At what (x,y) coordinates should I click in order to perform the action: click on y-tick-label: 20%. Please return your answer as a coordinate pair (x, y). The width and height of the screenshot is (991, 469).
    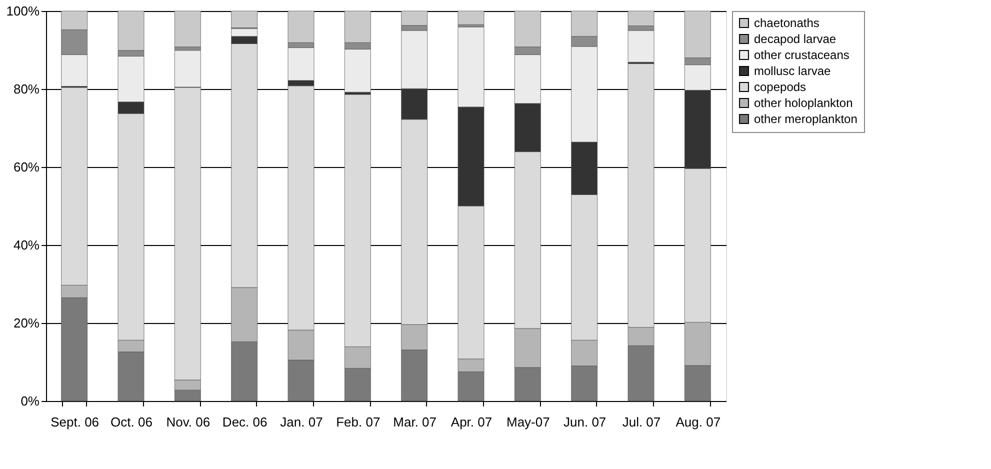
    Looking at the image, I should click on (26, 323).